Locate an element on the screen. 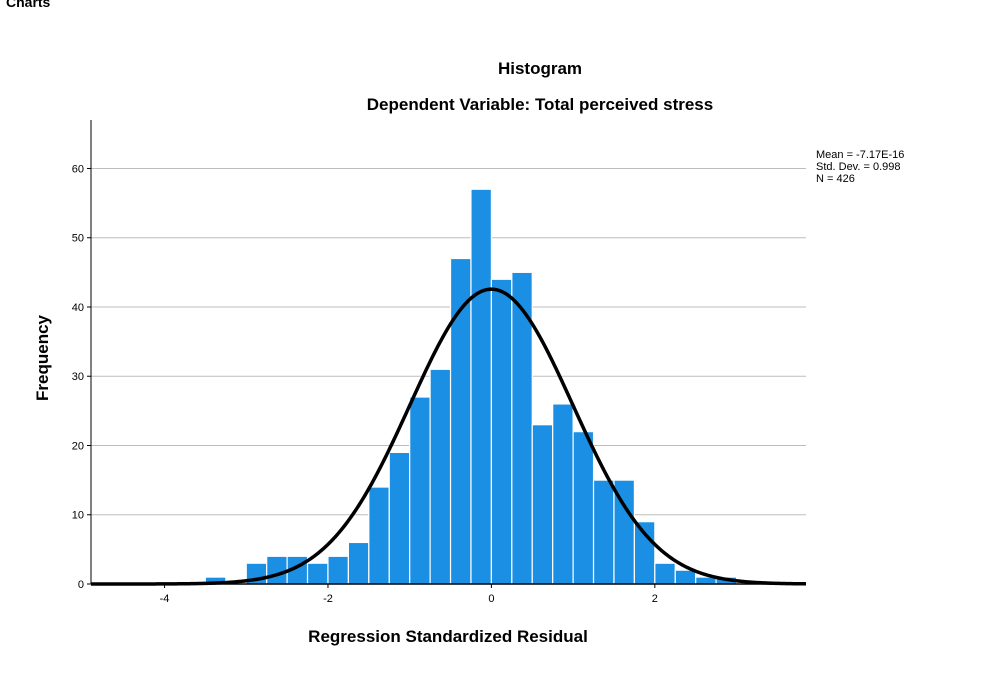  y-tick-label: 40 is located at coordinates (78, 308).